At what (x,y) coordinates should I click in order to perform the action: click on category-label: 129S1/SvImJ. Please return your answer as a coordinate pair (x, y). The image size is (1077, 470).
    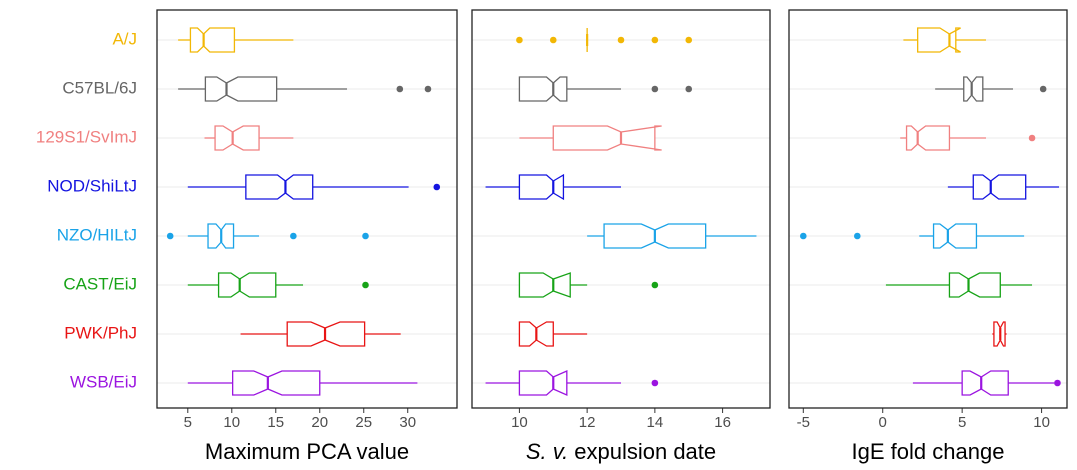
    Looking at the image, I should click on (86, 136).